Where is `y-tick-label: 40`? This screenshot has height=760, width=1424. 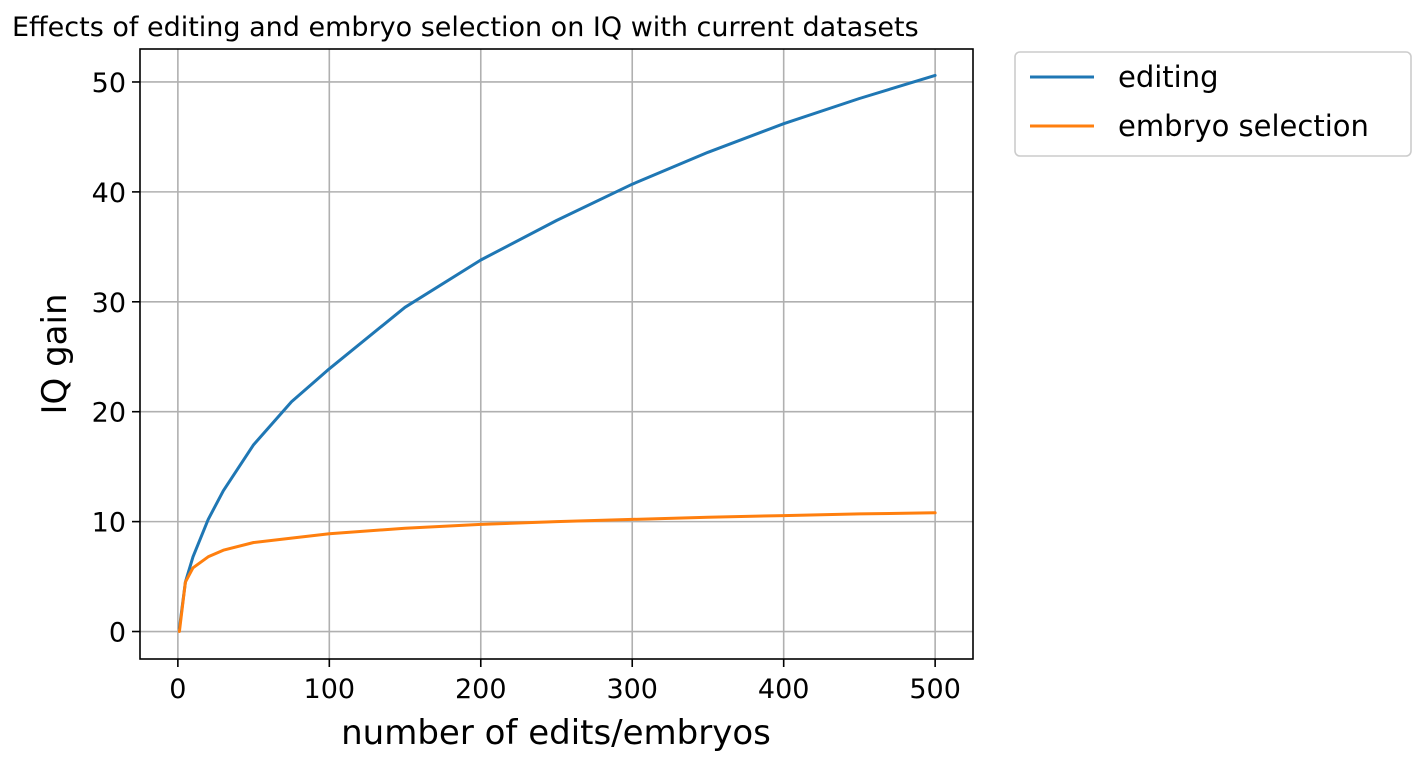 y-tick-label: 40 is located at coordinates (109, 193).